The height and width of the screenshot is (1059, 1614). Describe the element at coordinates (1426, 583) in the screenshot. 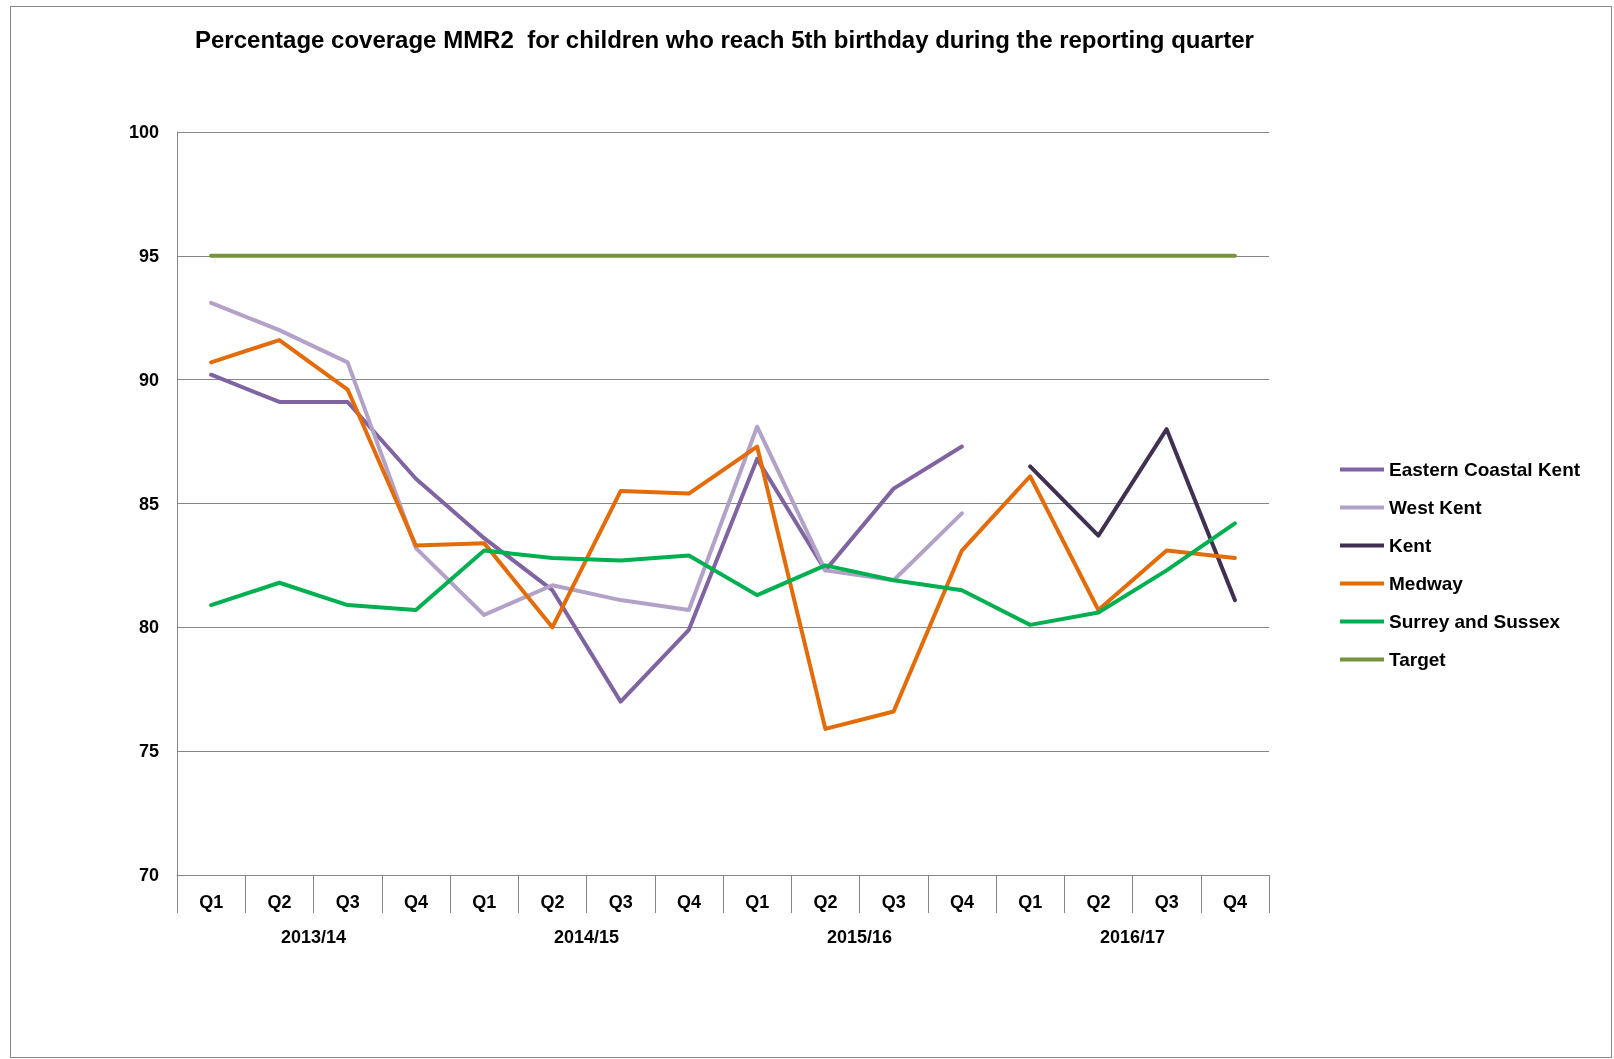

I see `legend-label: Medway` at that location.